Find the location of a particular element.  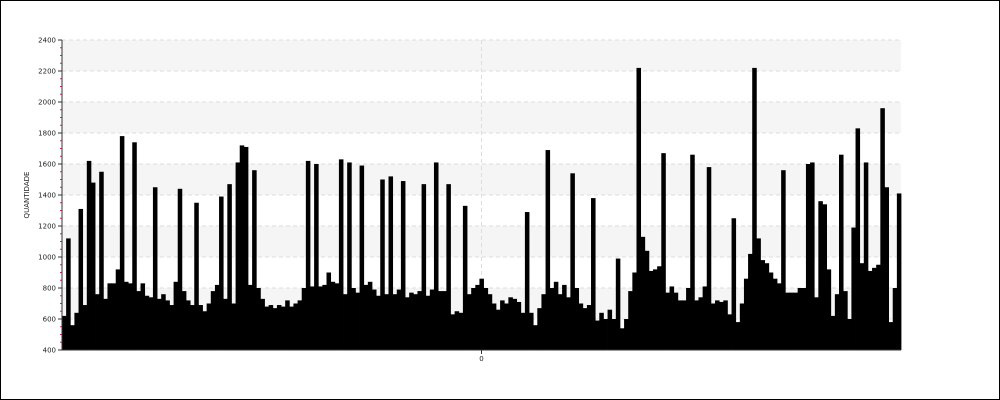

y-tick-label: 2400 is located at coordinates (47, 41).